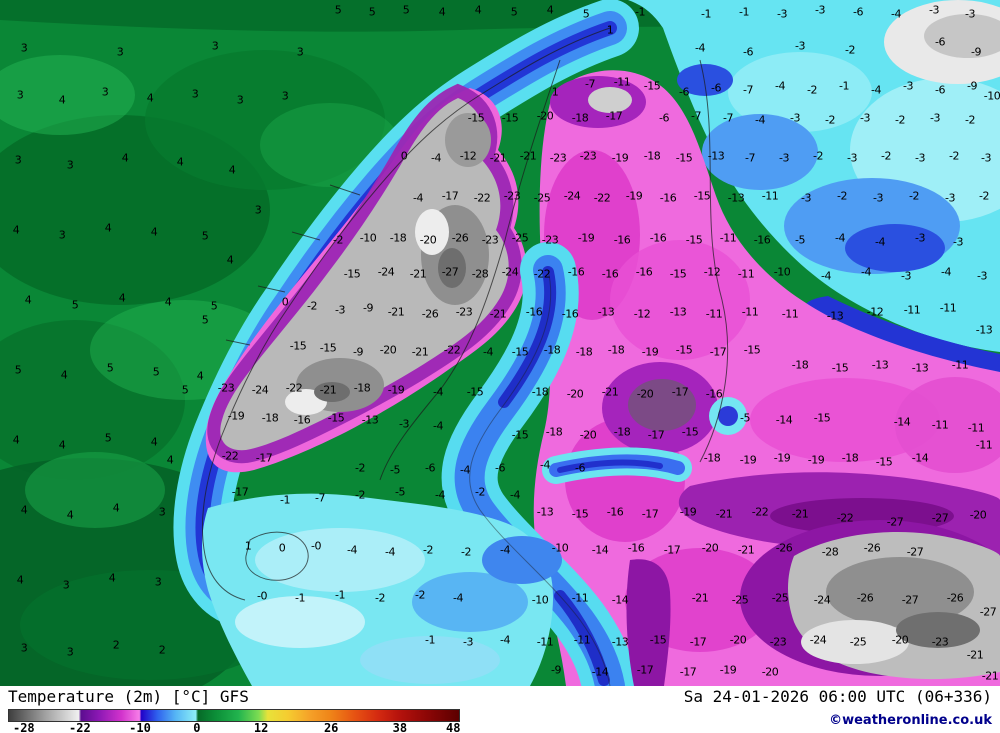  I want to click on scale-tick-label: 0, so click(197, 727).